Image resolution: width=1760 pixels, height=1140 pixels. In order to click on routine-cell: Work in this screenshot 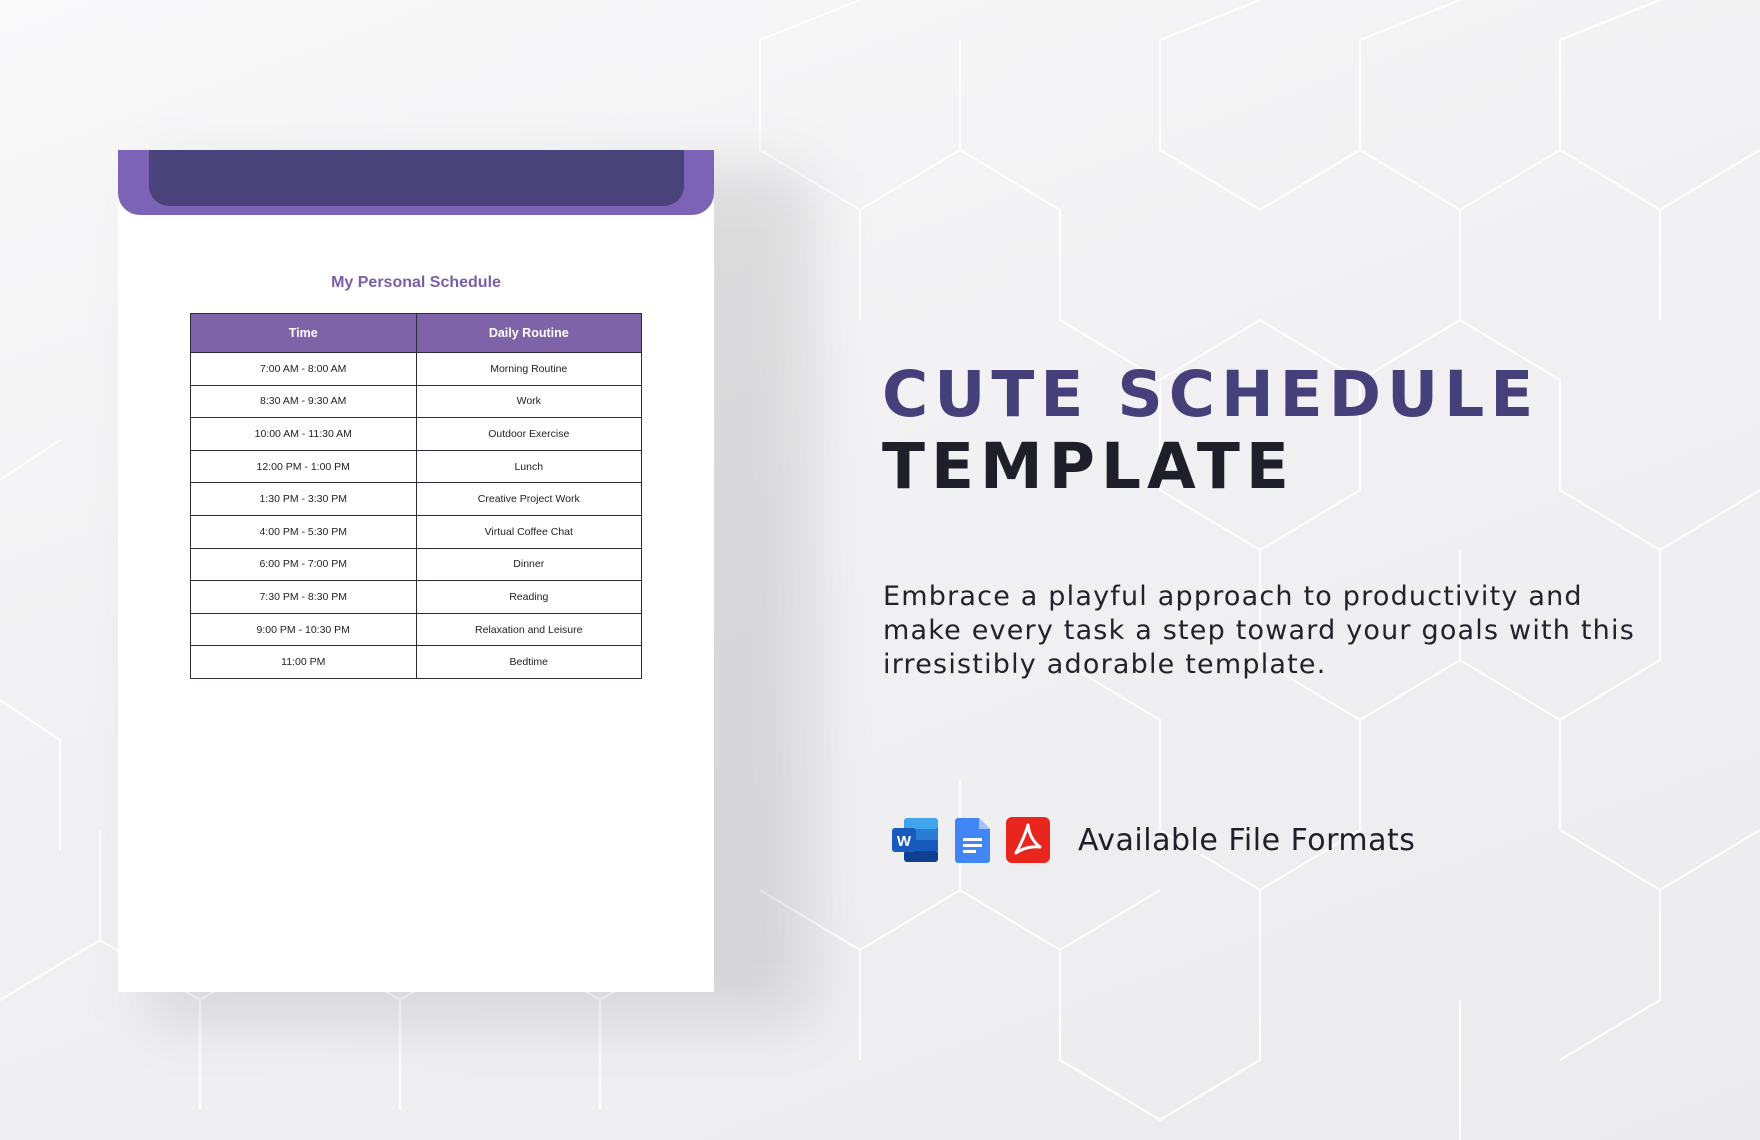, I will do `click(528, 401)`.